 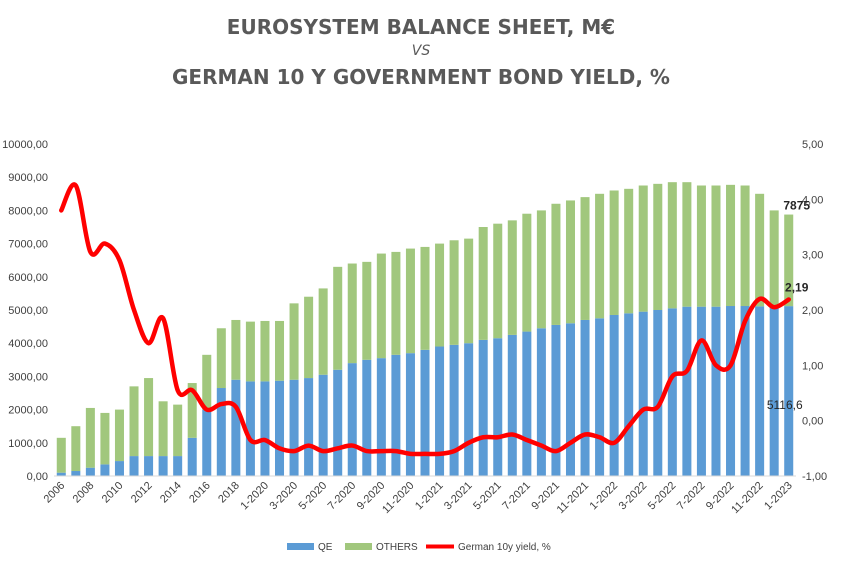 What do you see at coordinates (796, 206) in the screenshot?
I see `annotation-total-label: 7875` at bounding box center [796, 206].